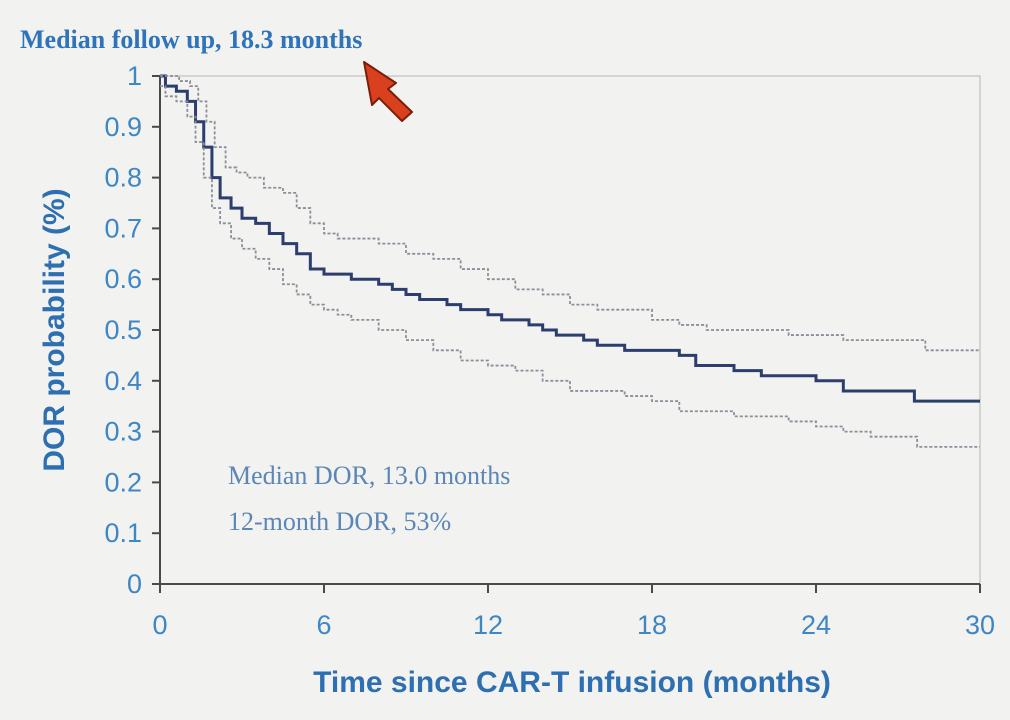  Describe the element at coordinates (123, 228) in the screenshot. I see `y-tick-label: 0.7` at that location.